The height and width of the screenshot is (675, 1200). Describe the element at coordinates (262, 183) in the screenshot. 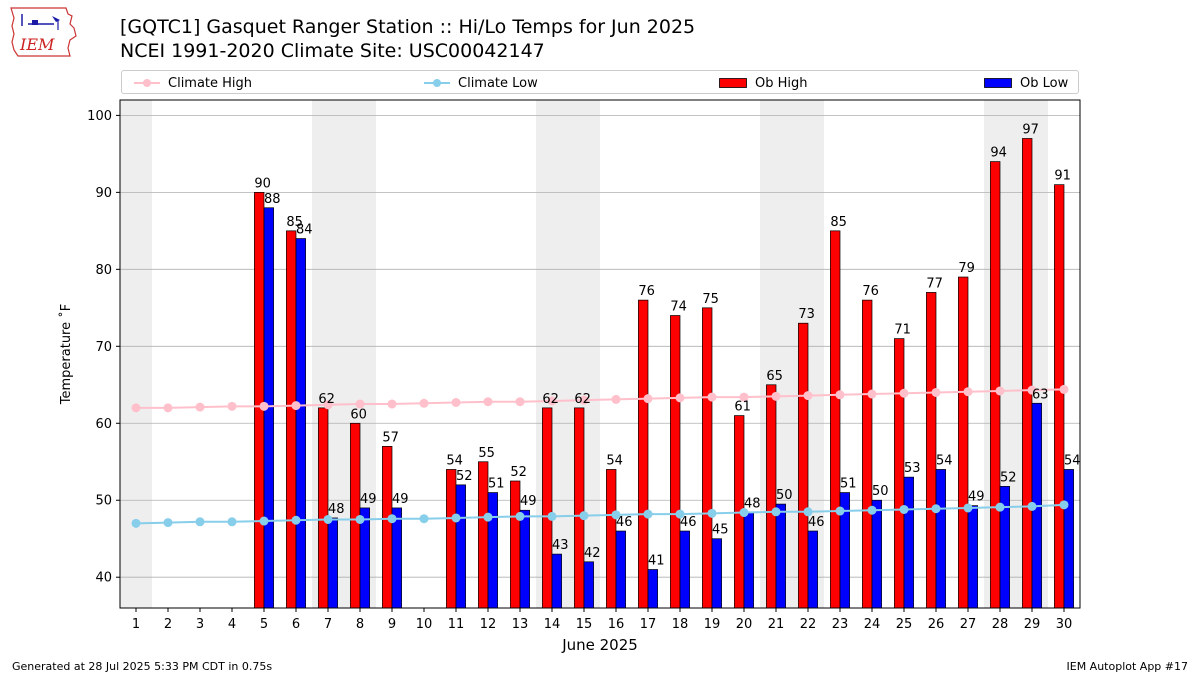

I see `label-ob-high-5: 90` at that location.